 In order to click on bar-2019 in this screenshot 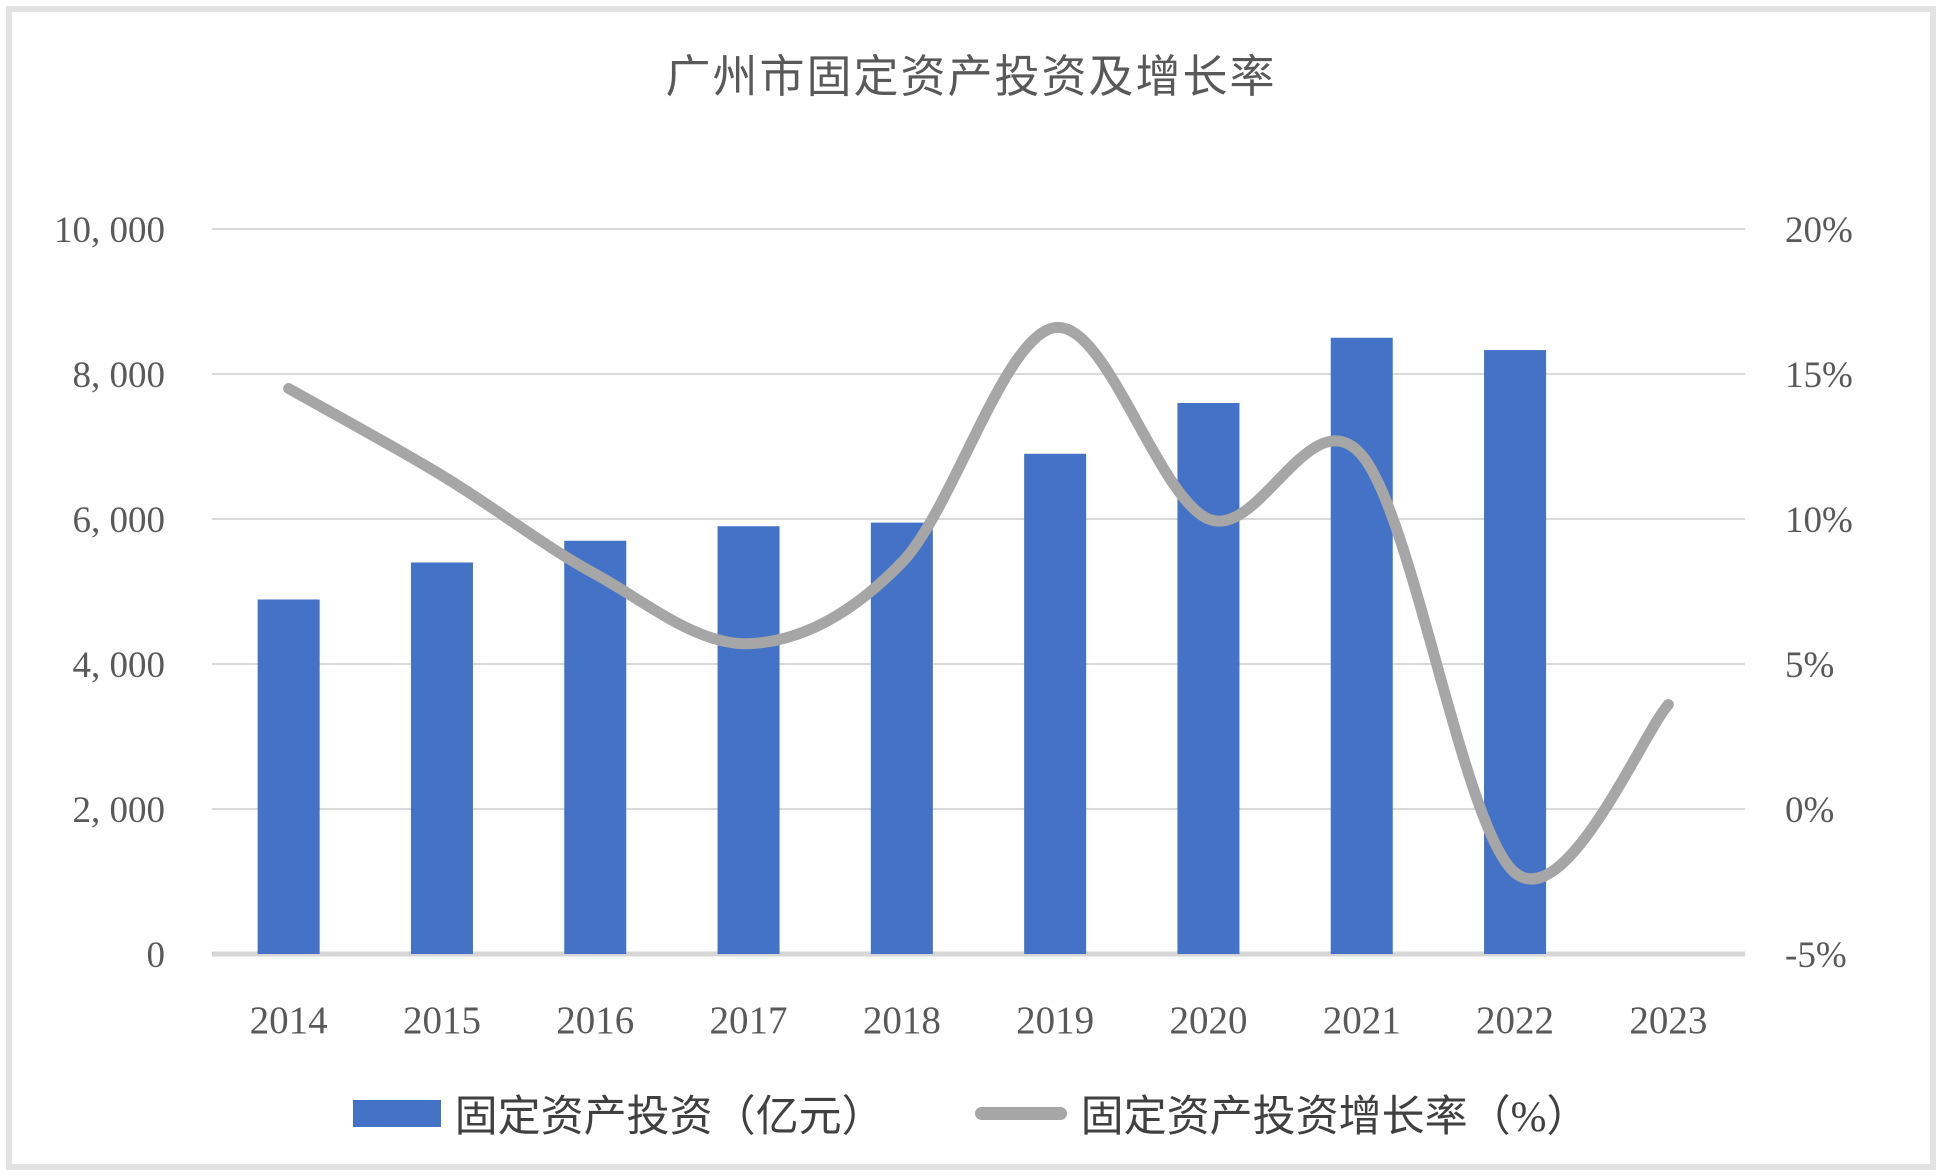, I will do `click(1055, 703)`.